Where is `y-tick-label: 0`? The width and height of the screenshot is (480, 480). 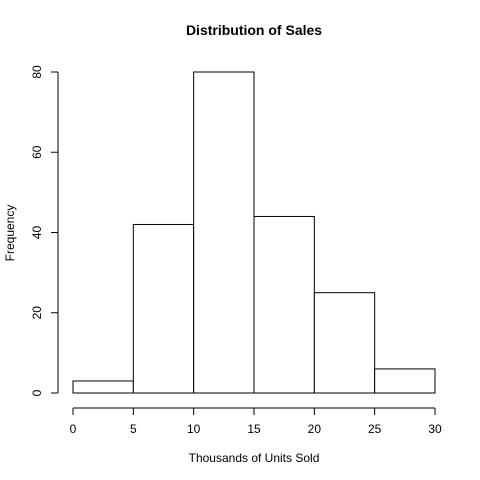
y-tick-label: 0 is located at coordinates (37, 392).